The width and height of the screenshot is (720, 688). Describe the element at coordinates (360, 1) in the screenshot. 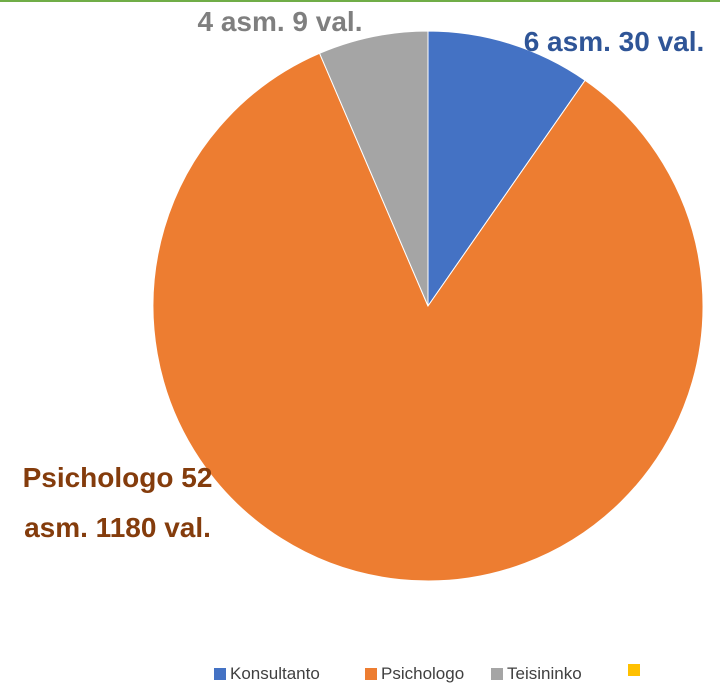

I see `top-border` at that location.